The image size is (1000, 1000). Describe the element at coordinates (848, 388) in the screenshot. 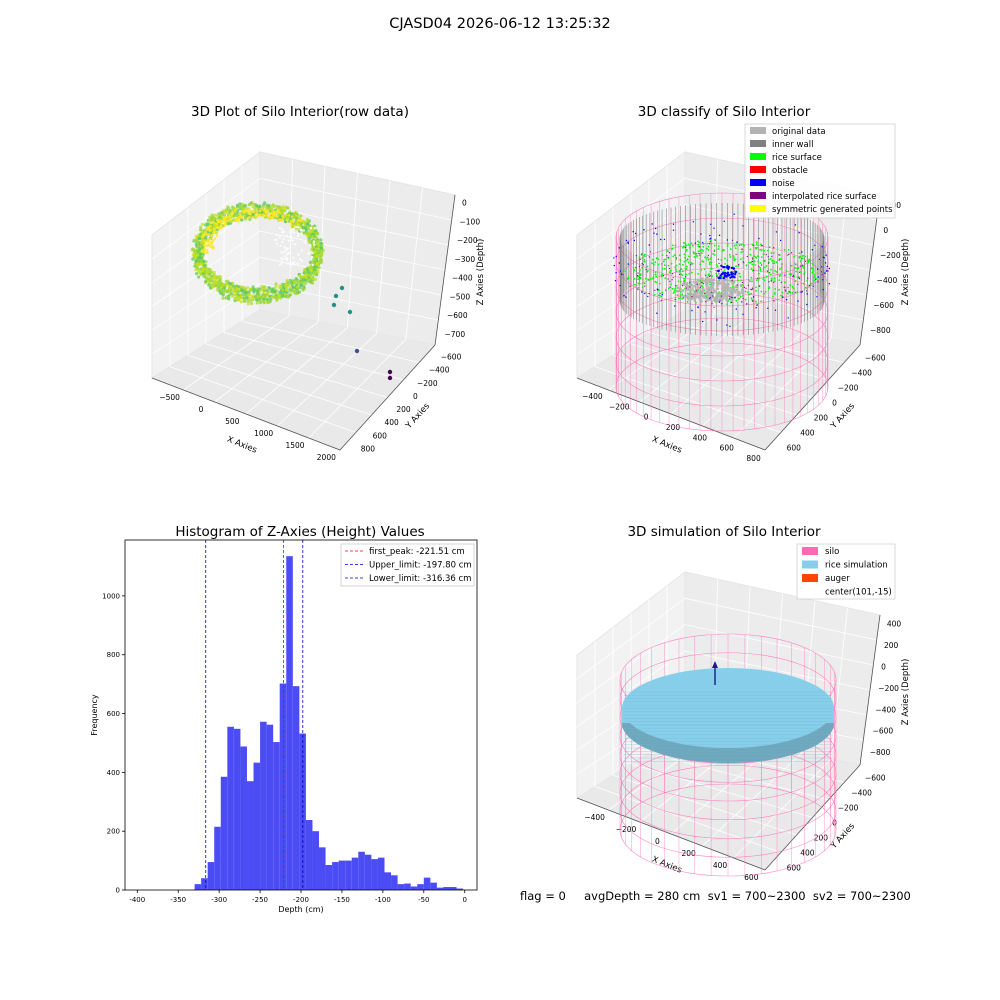

I see `y-tick-label: −200` at that location.